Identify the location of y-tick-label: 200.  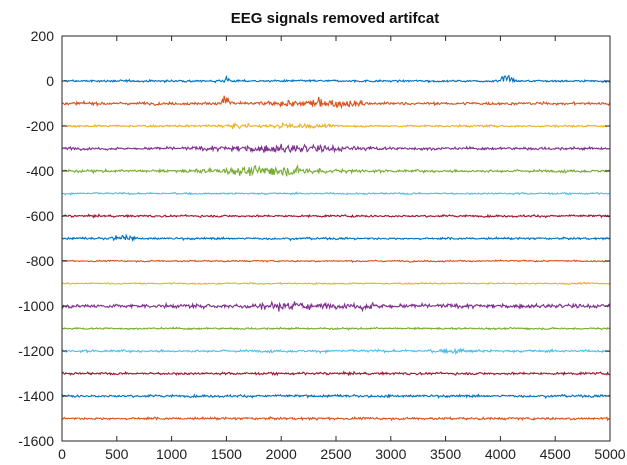
(43, 36).